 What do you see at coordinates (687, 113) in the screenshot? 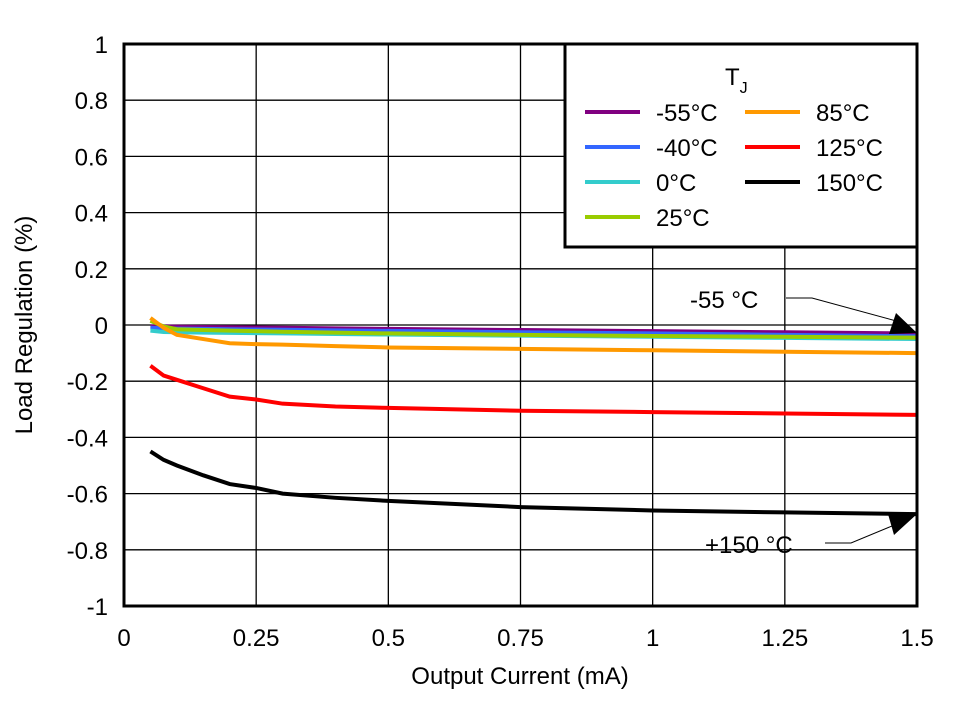
I see `legend-label: -55°C` at bounding box center [687, 113].